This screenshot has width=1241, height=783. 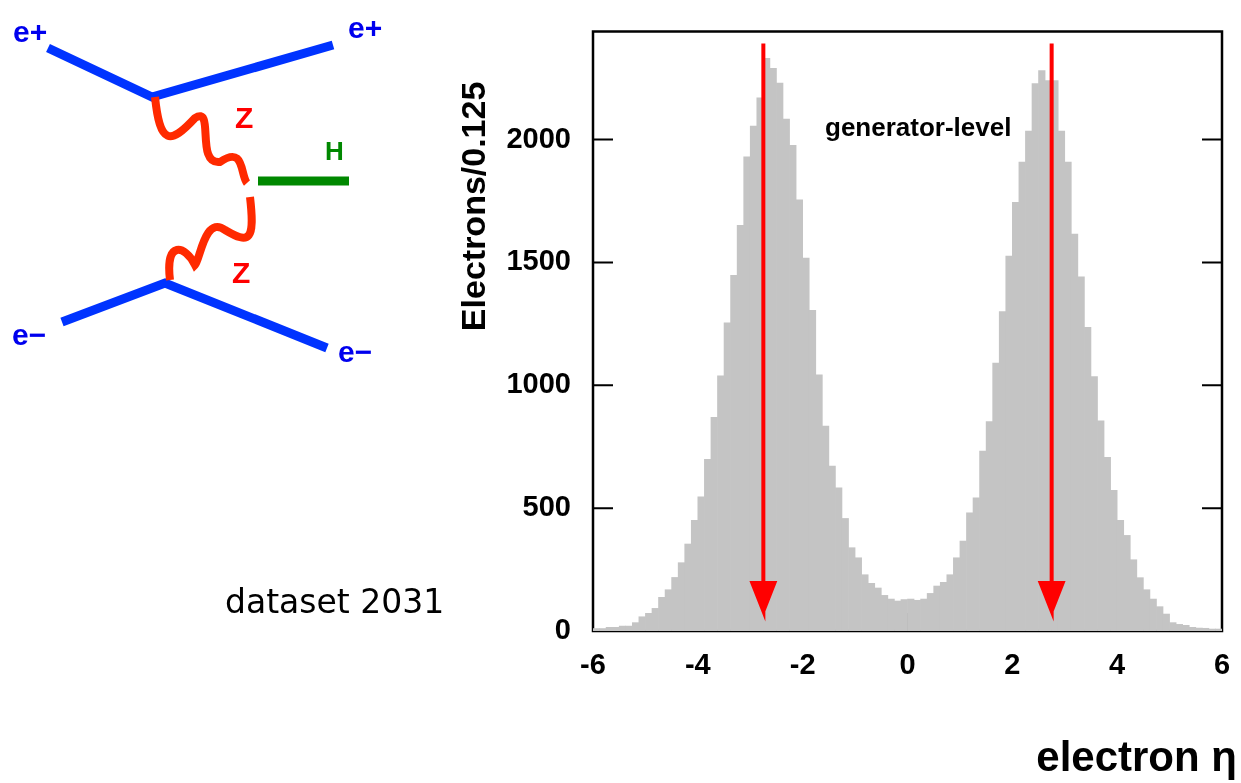 What do you see at coordinates (907, 664) in the screenshot?
I see `x-tick-label: 0` at bounding box center [907, 664].